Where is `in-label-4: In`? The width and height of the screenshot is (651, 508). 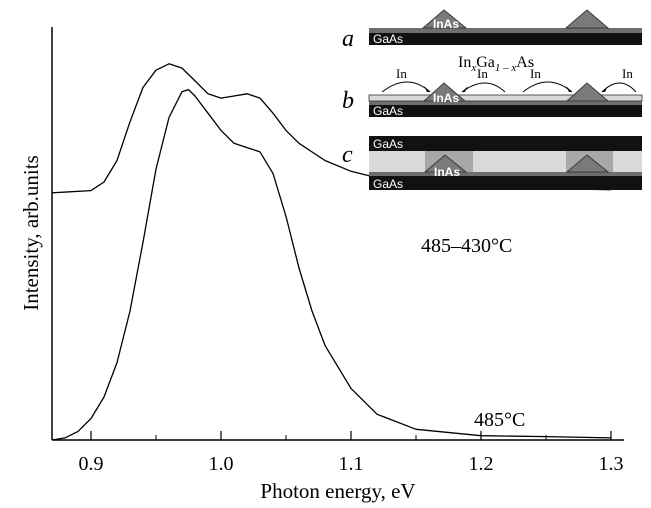
in-label-4: In is located at coordinates (627, 73).